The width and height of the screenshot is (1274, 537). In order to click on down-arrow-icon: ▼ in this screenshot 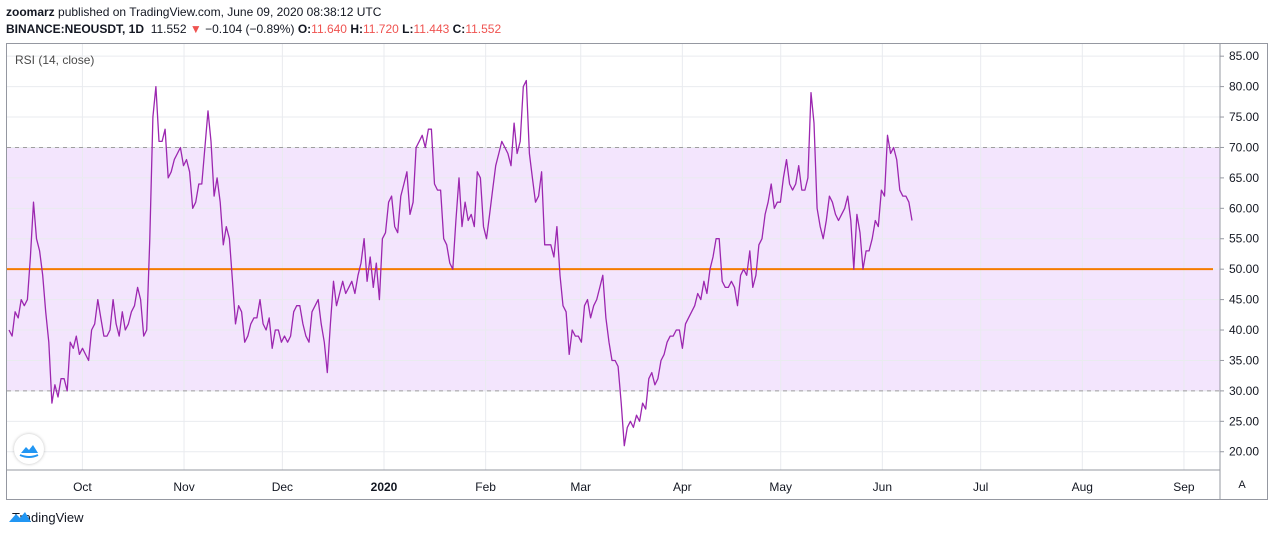, I will do `click(195, 29)`.